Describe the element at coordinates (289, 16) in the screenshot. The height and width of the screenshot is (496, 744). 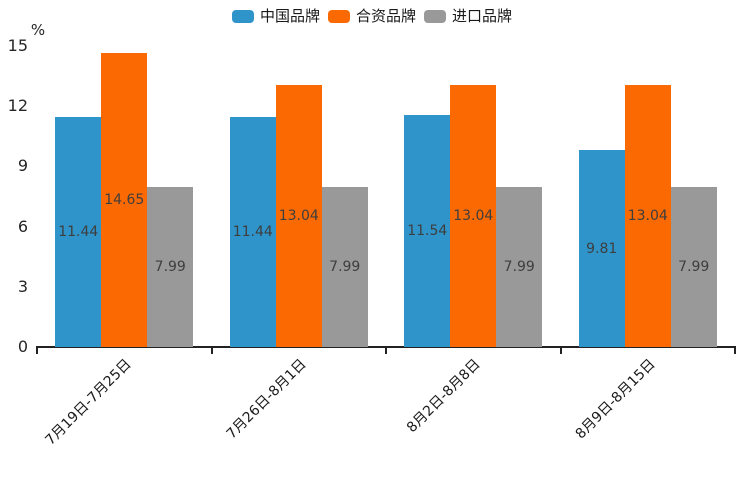
I see `legend-label: 中国品牌` at that location.